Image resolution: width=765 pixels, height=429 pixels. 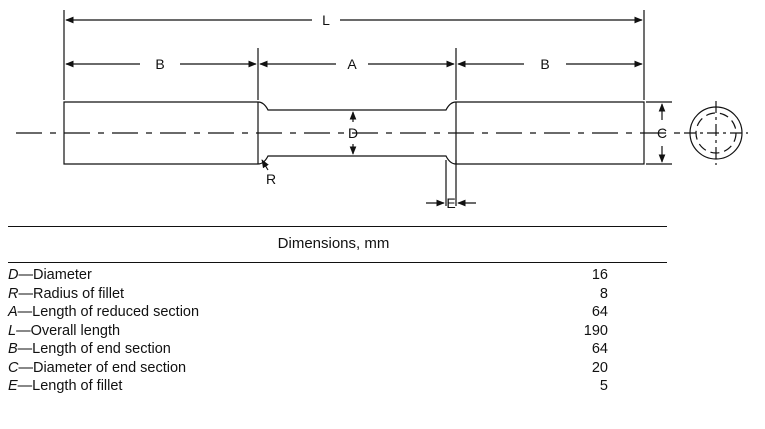 I want to click on row-symbol: D, so click(x=13, y=275).